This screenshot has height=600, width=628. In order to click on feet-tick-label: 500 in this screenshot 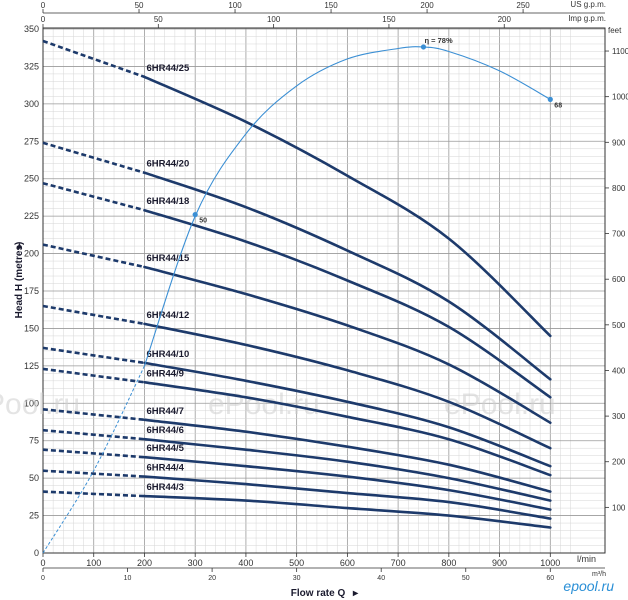, I will do `click(619, 325)`.